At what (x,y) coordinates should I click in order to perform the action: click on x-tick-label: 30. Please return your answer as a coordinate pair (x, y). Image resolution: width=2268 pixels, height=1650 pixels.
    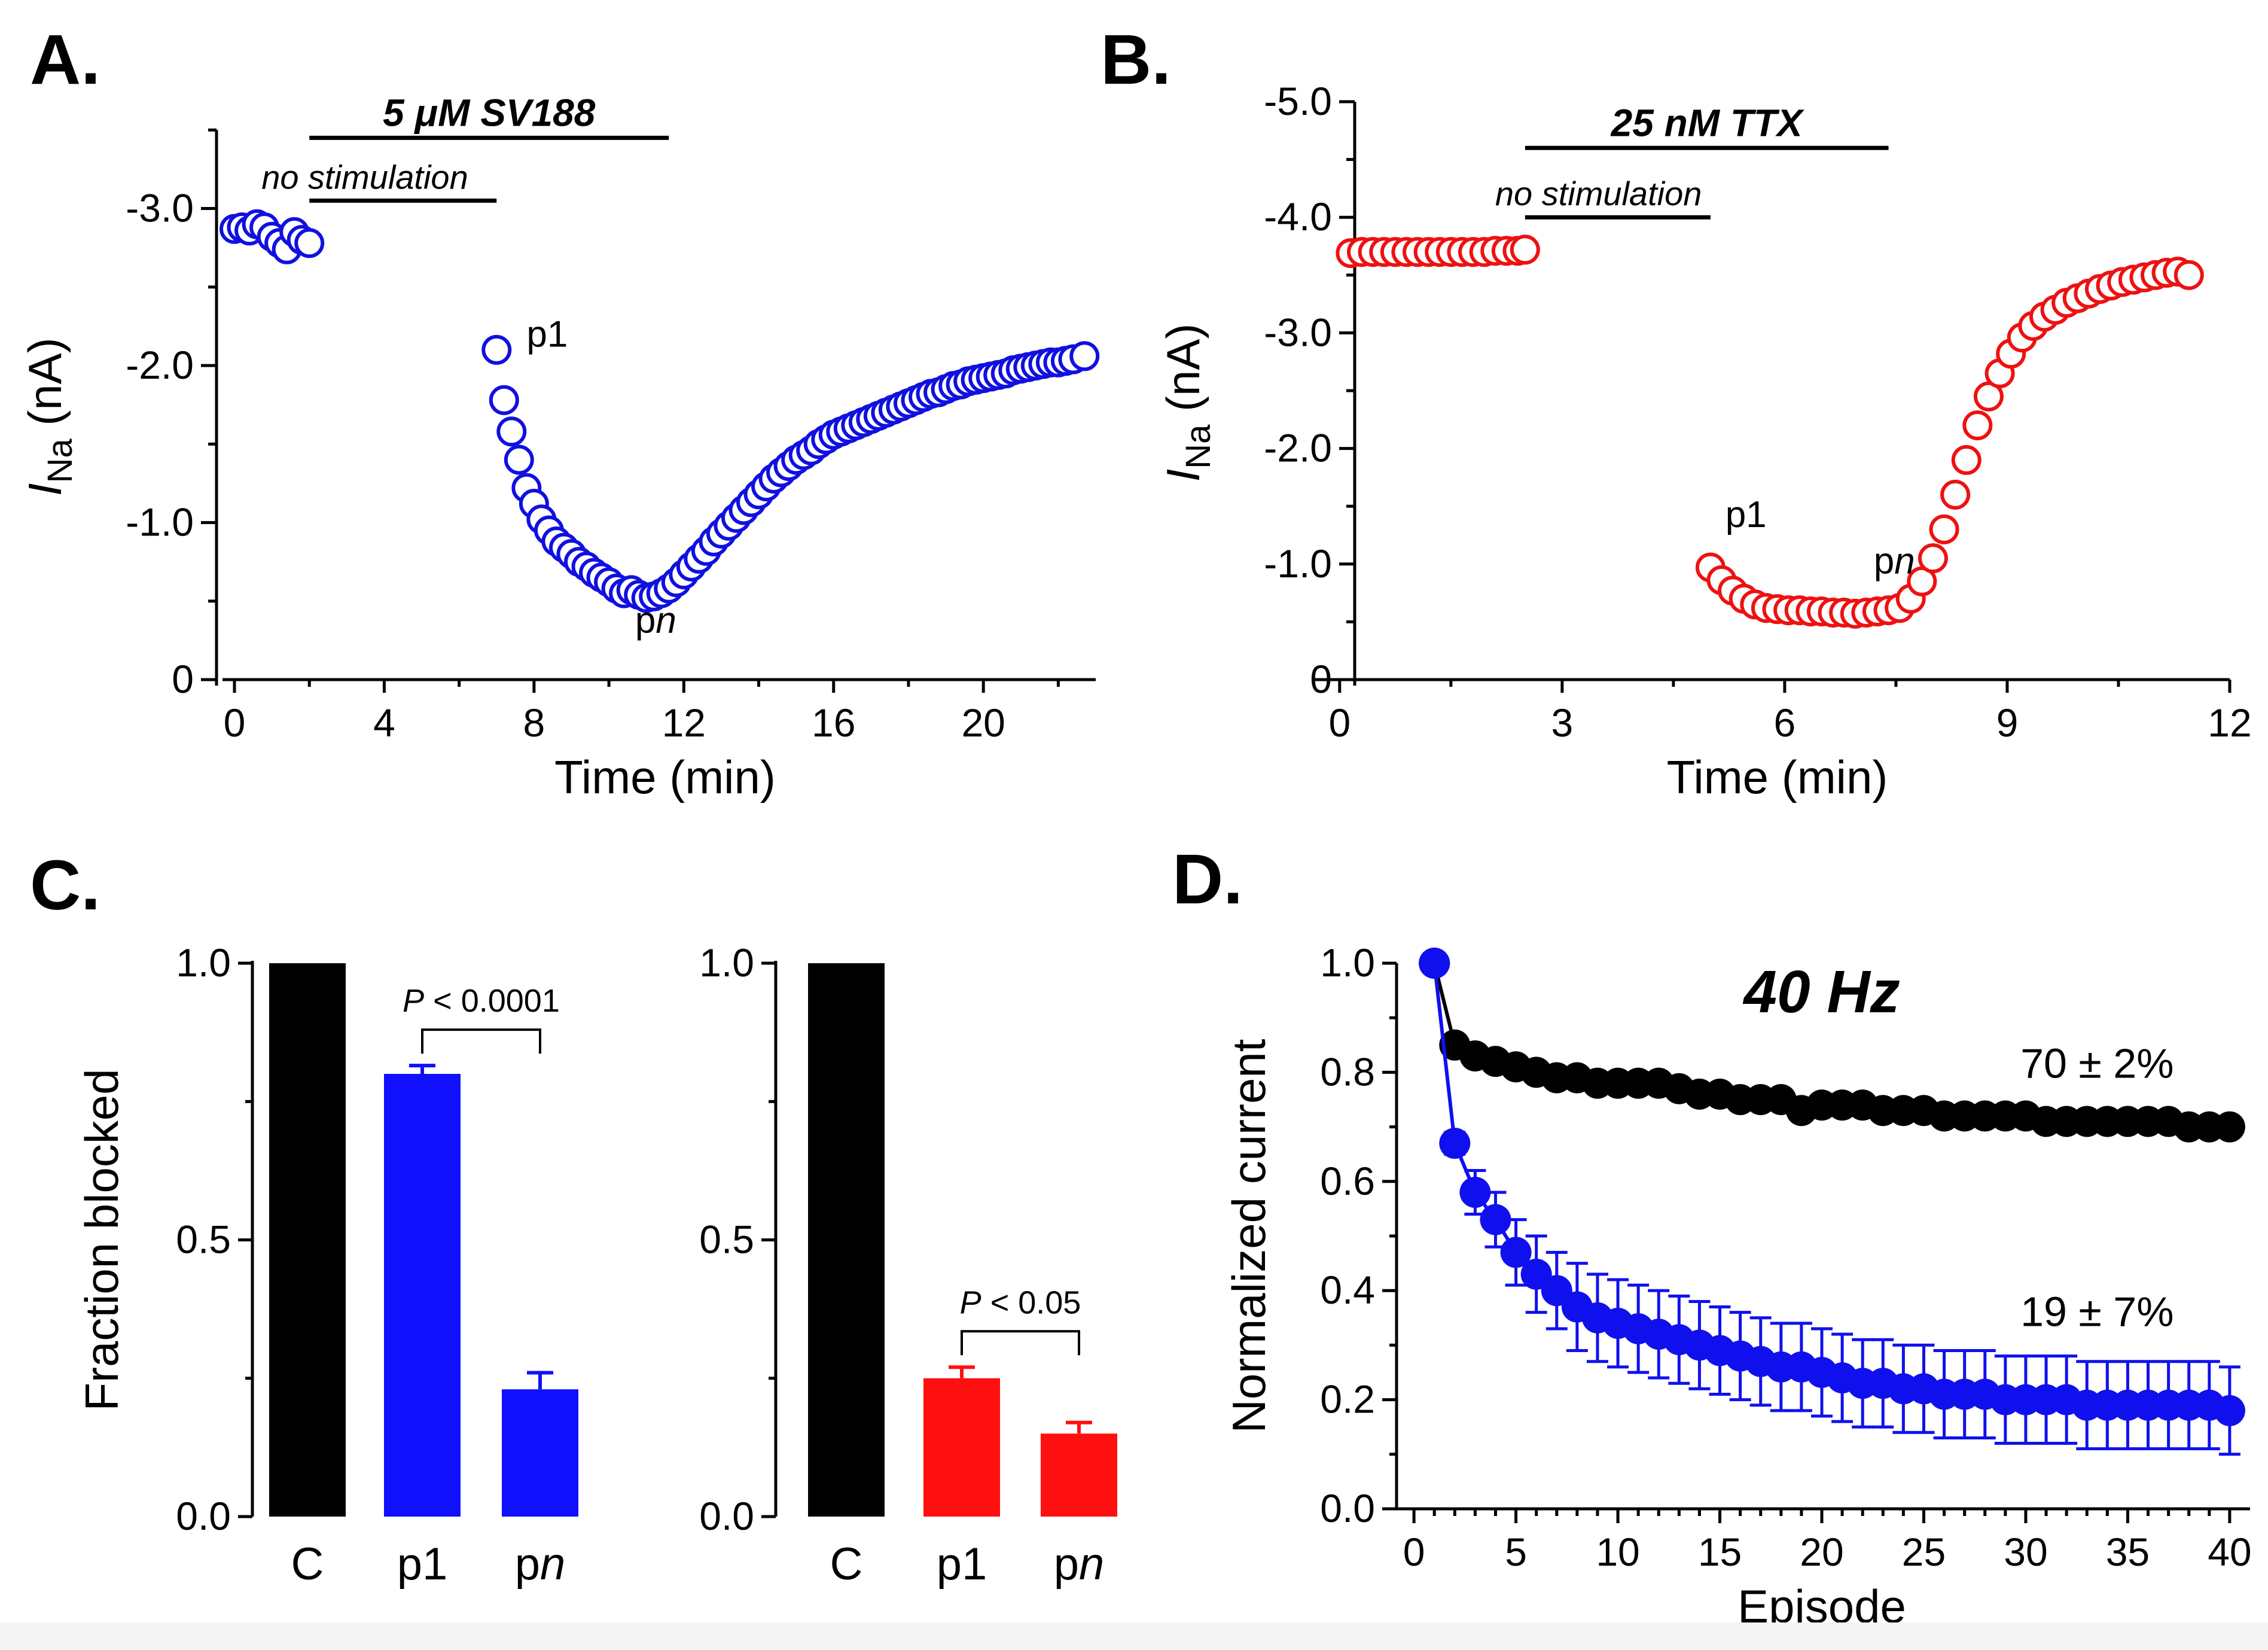
    Looking at the image, I should click on (2025, 1552).